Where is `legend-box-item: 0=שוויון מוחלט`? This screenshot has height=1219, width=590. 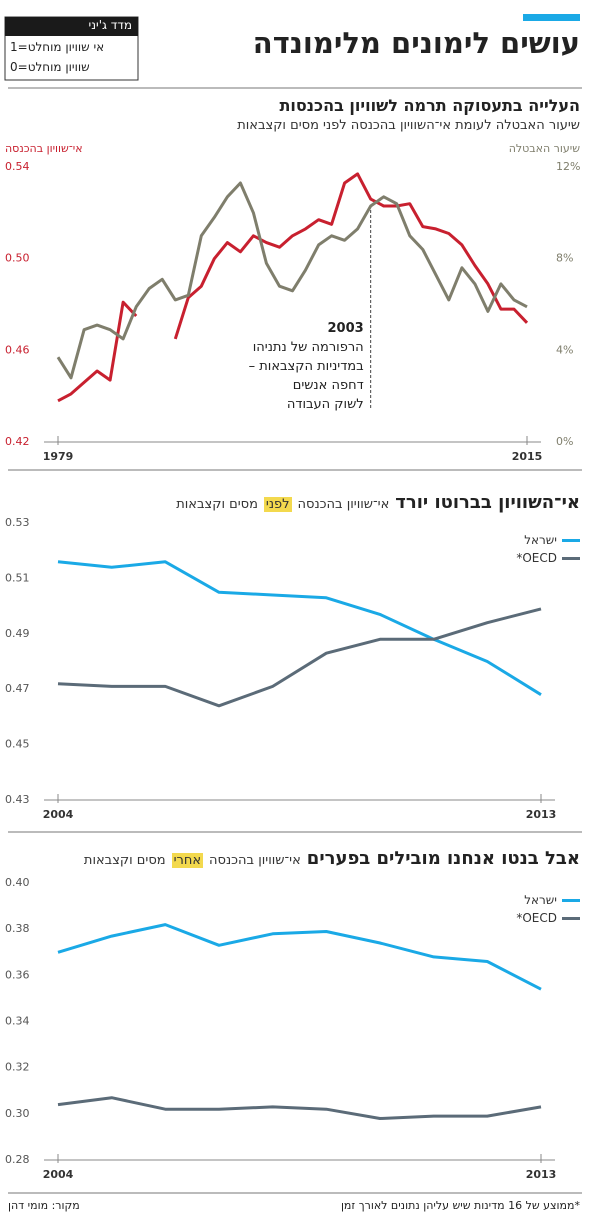 legend-box-item: 0=שוויון מוחלט is located at coordinates (50, 67).